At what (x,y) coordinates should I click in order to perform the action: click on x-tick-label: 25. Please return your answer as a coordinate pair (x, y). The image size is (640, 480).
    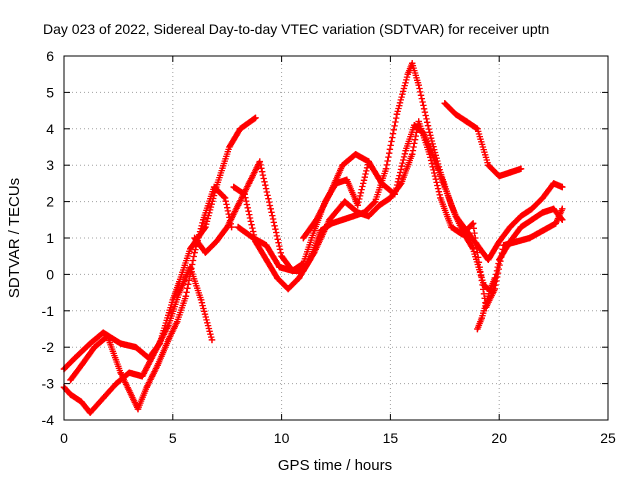
    Looking at the image, I should click on (608, 438).